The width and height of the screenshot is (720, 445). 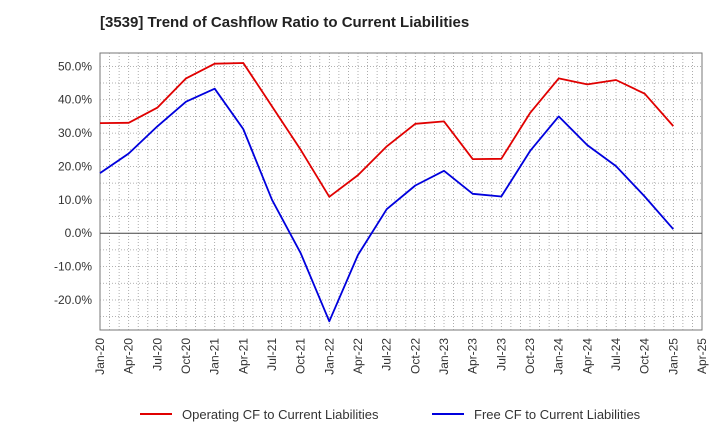 I want to click on x-tick-label: Jan-20, so click(x=100, y=356).